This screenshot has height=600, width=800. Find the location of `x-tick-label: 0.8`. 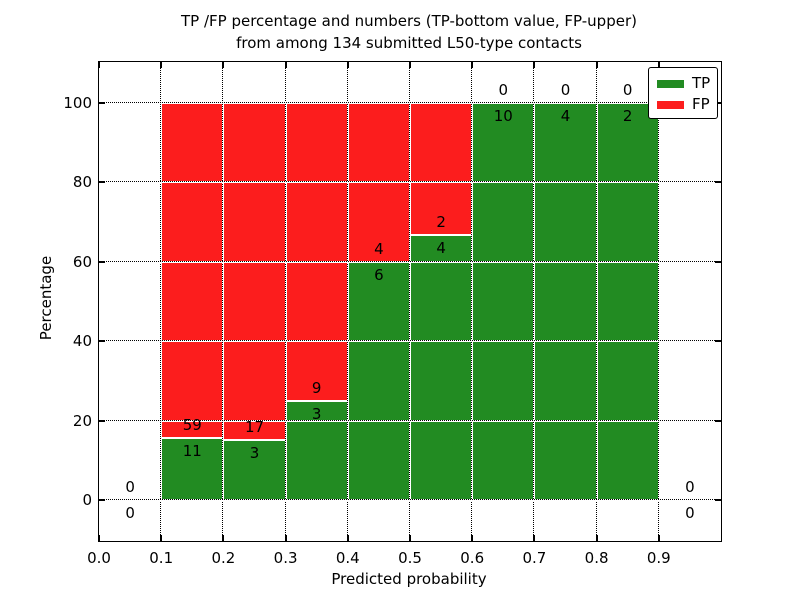

x-tick-label: 0.8 is located at coordinates (596, 558).